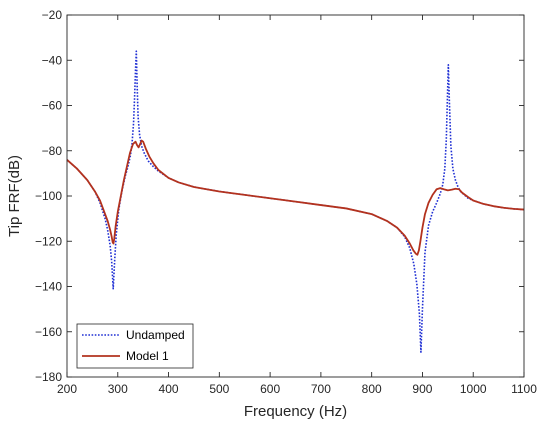  Describe the element at coordinates (52, 15) in the screenshot. I see `y-tick-label: −20` at that location.